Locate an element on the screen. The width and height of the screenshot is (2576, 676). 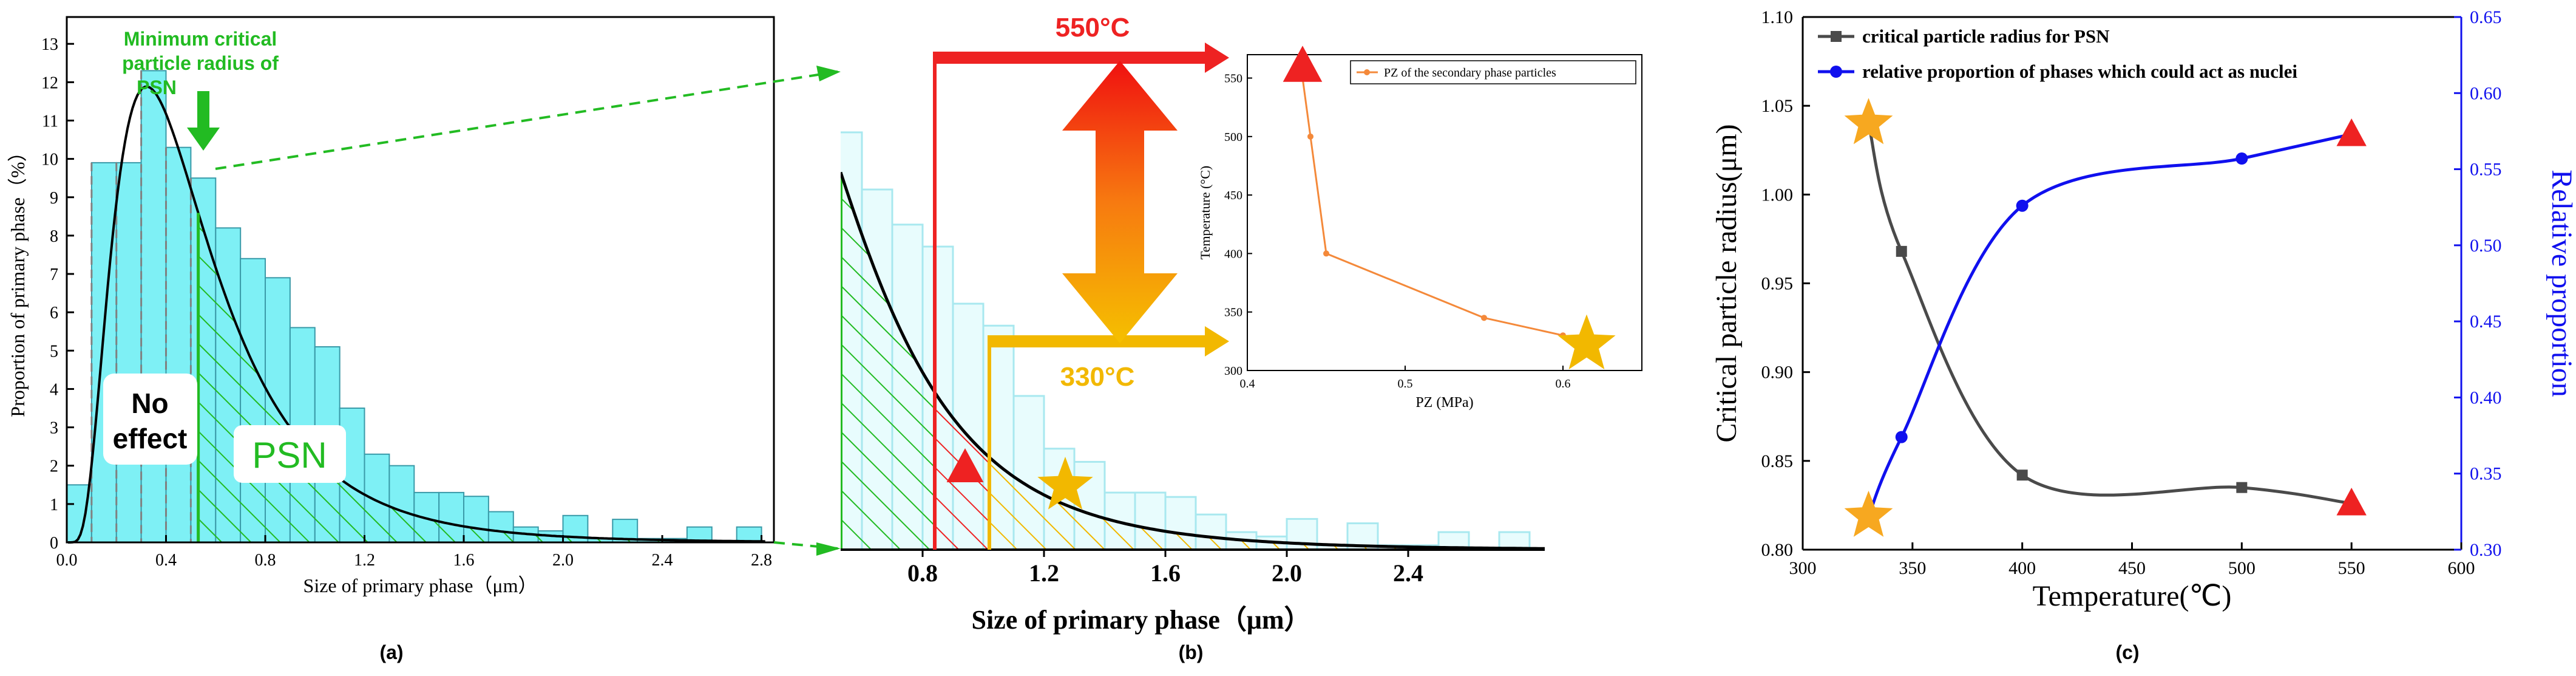
yellow-star-marker is located at coordinates (1065, 484).